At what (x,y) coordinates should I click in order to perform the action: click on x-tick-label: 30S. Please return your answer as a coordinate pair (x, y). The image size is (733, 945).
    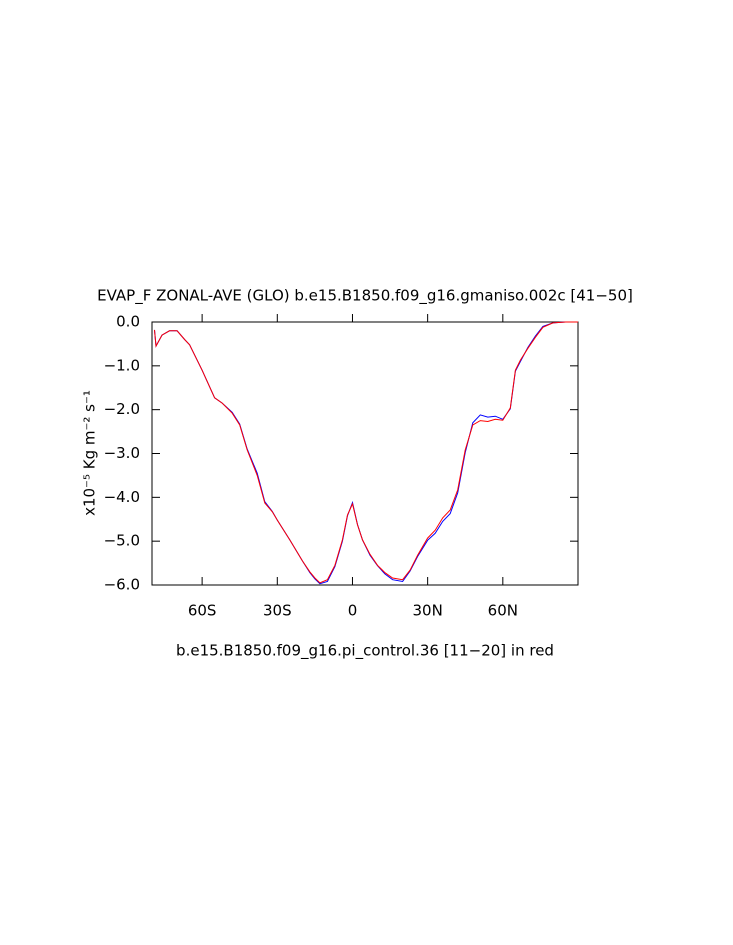
    Looking at the image, I should click on (277, 611).